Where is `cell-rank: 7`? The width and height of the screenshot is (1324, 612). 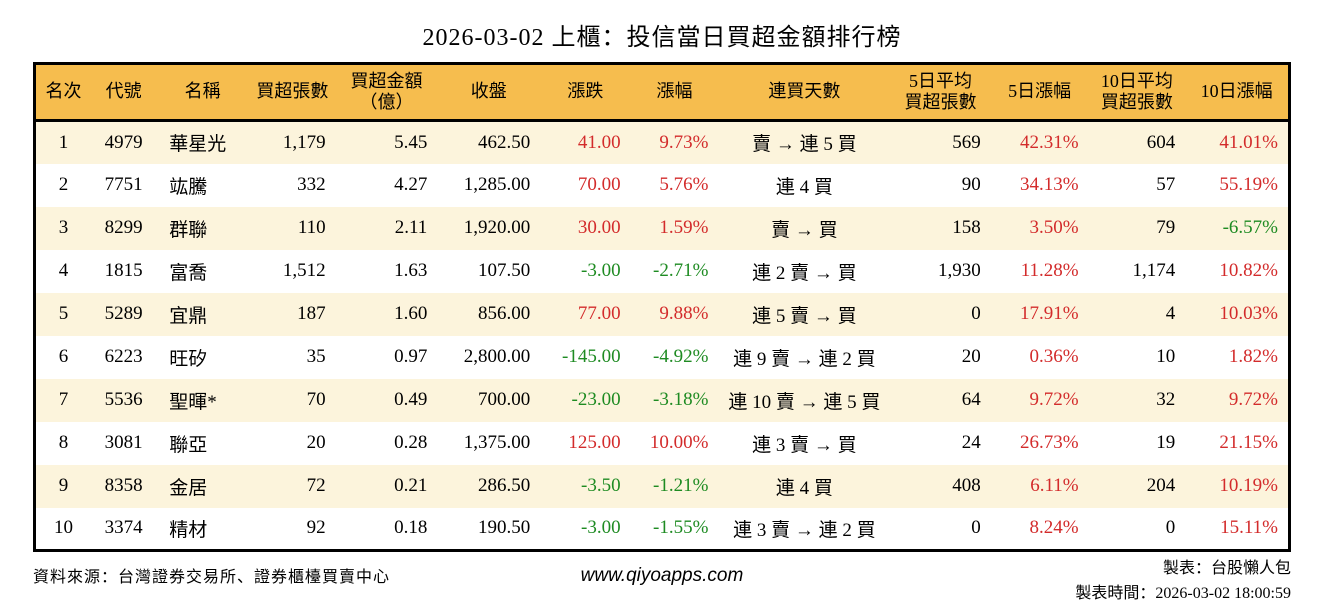
cell-rank: 7 is located at coordinates (63, 399).